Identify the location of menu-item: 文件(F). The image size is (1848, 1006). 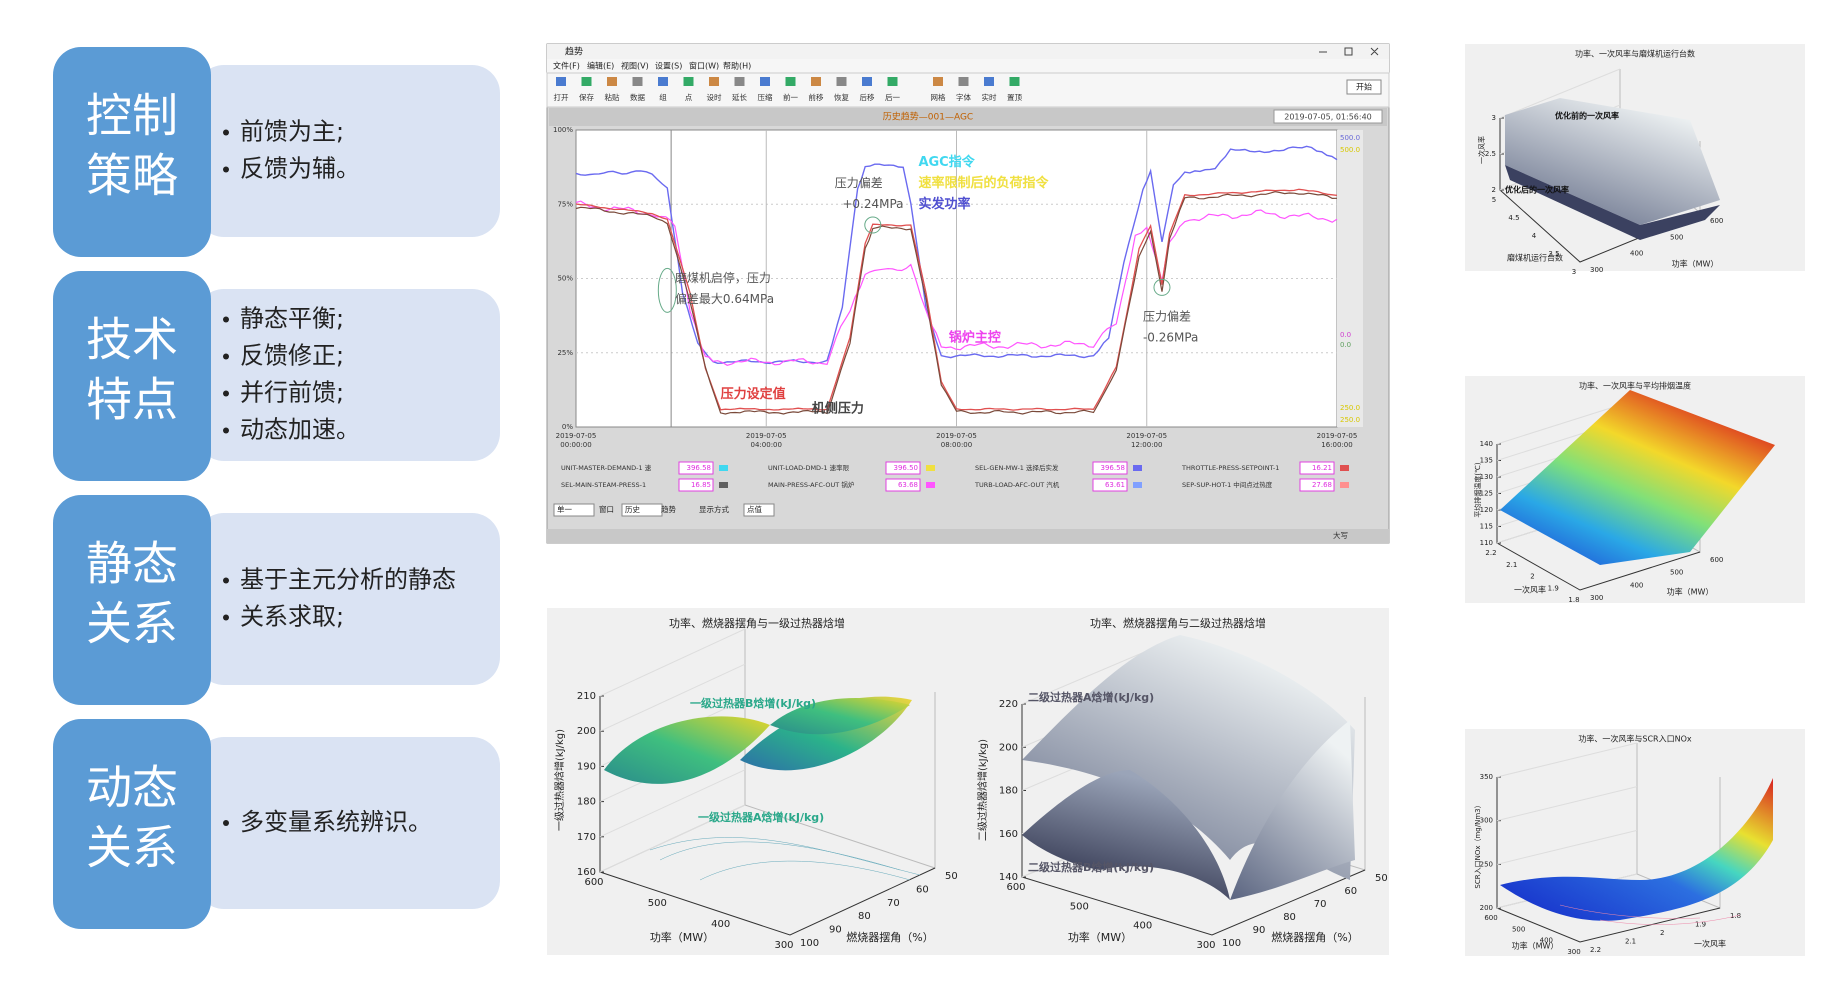
(566, 66).